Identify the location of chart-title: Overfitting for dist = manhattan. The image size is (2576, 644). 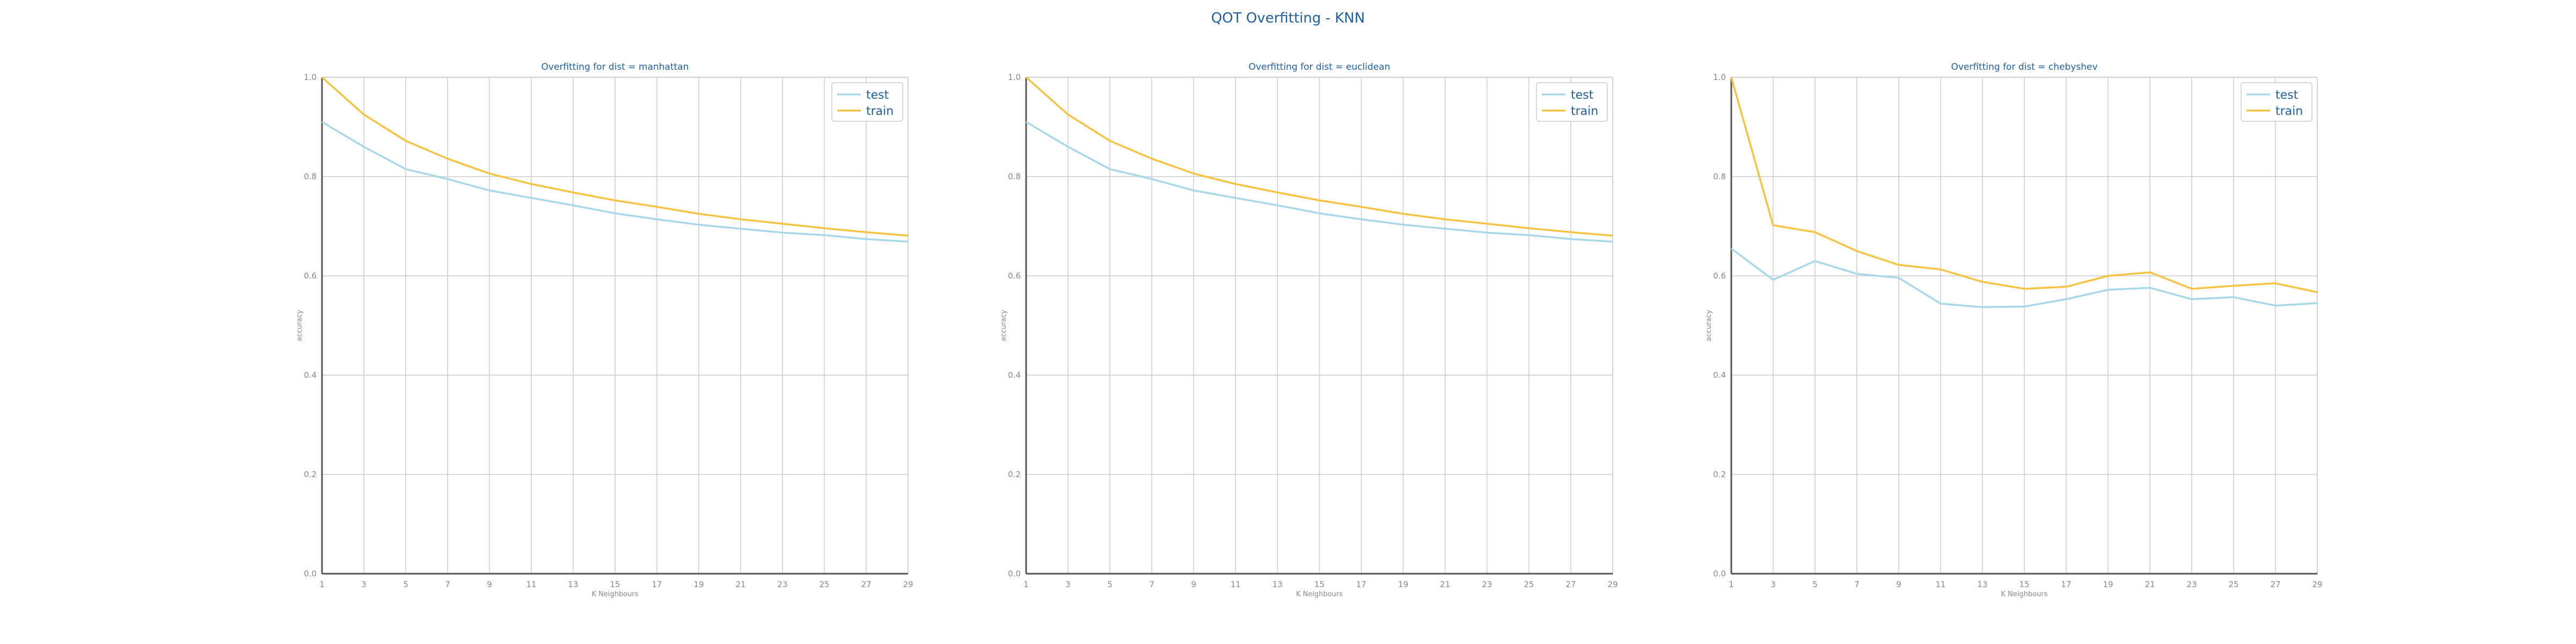
(615, 67).